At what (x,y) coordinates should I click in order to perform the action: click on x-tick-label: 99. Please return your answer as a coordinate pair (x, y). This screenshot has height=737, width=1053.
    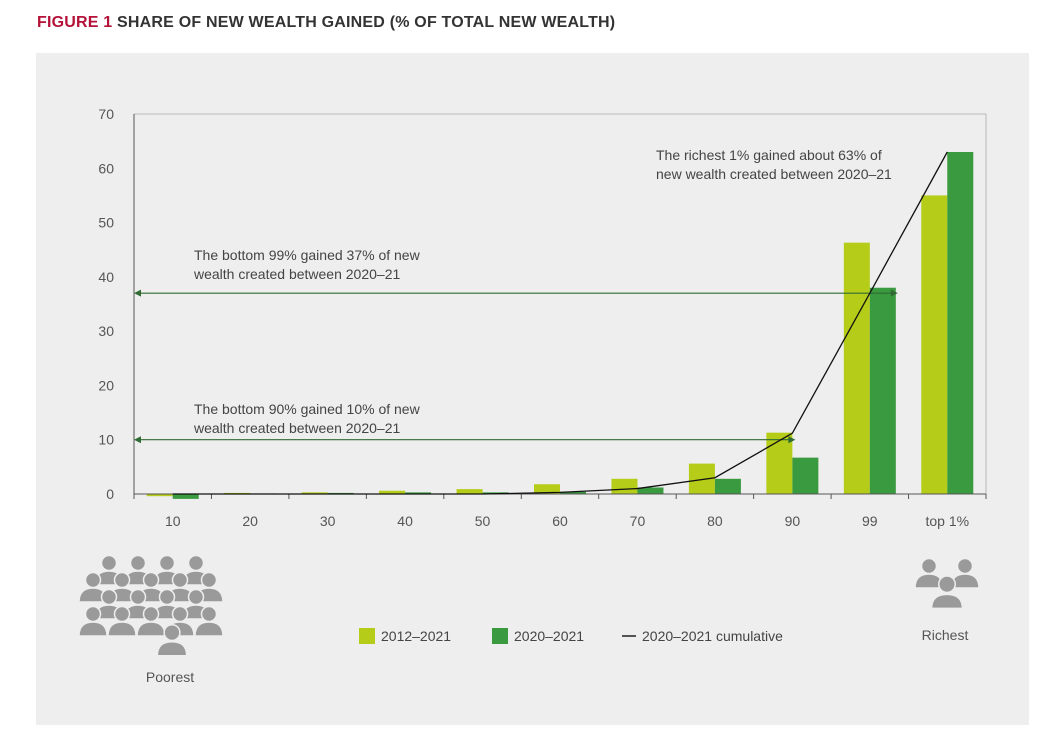
    Looking at the image, I should click on (870, 521).